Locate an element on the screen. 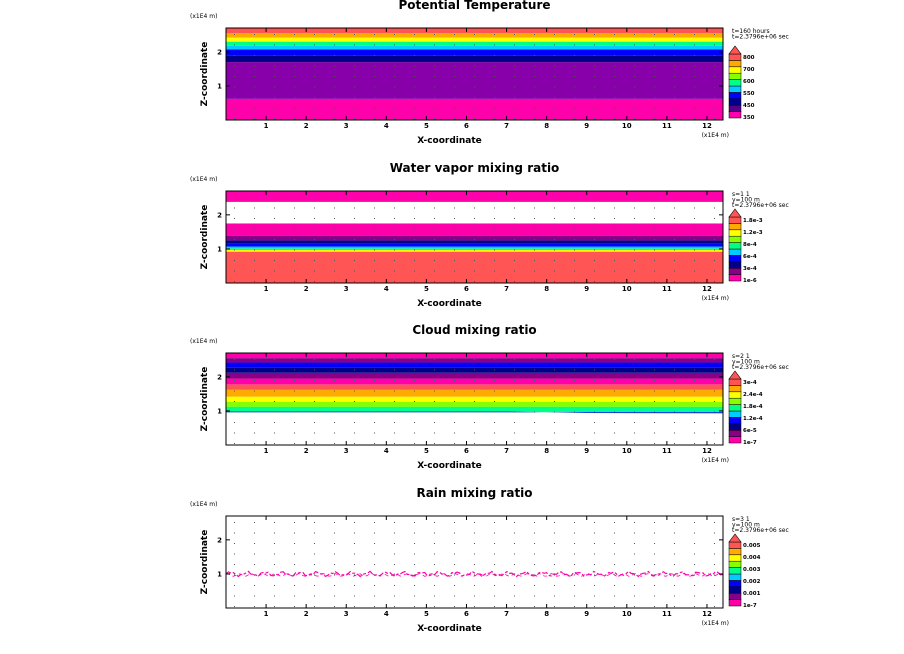 This screenshot has height=654, width=904. colorbar-label: 1e-7 is located at coordinates (750, 443).